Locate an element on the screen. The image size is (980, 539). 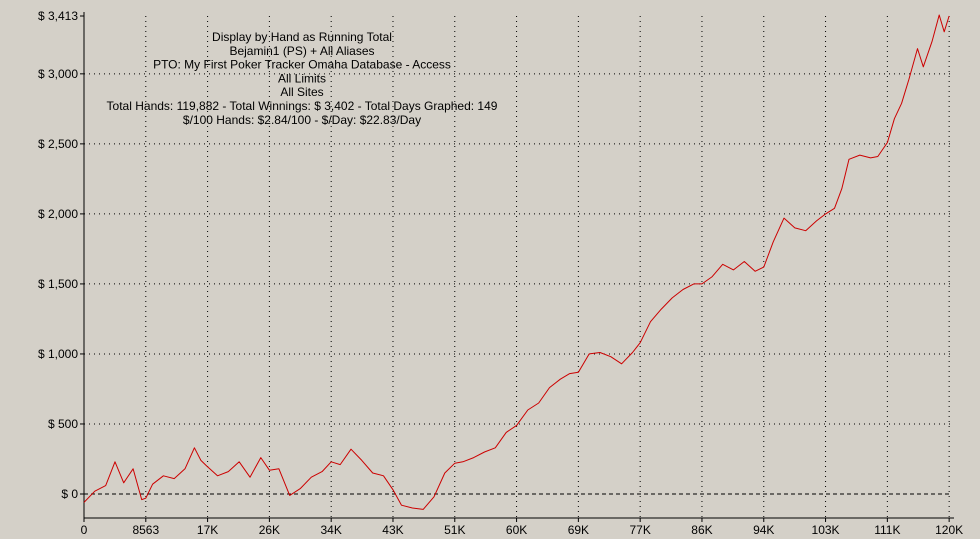
x-tick-label: 111K is located at coordinates (887, 530).